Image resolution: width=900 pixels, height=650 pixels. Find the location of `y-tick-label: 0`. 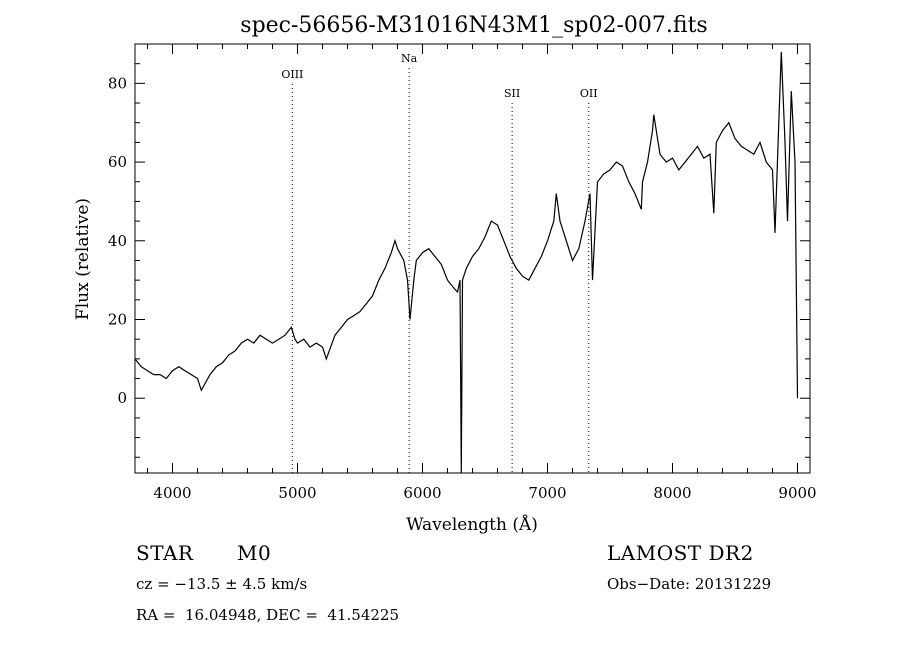

y-tick-label: 0 is located at coordinates (122, 398).